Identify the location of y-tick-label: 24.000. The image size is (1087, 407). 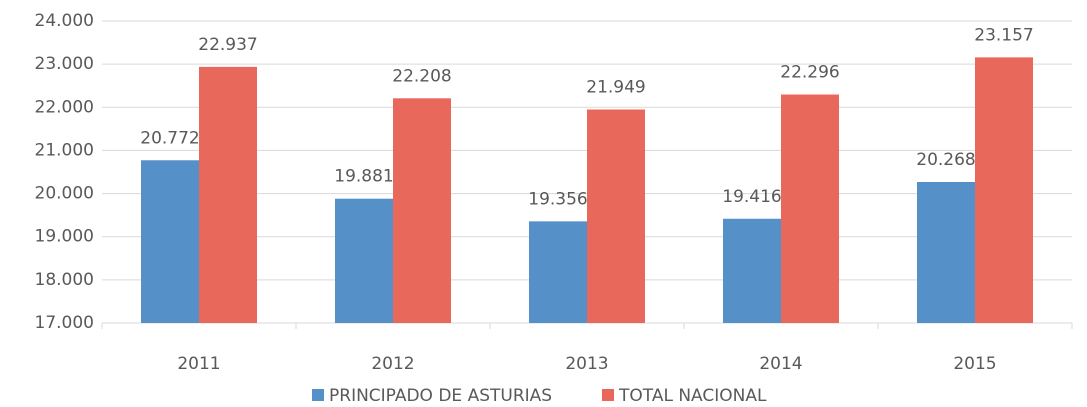
(64, 21).